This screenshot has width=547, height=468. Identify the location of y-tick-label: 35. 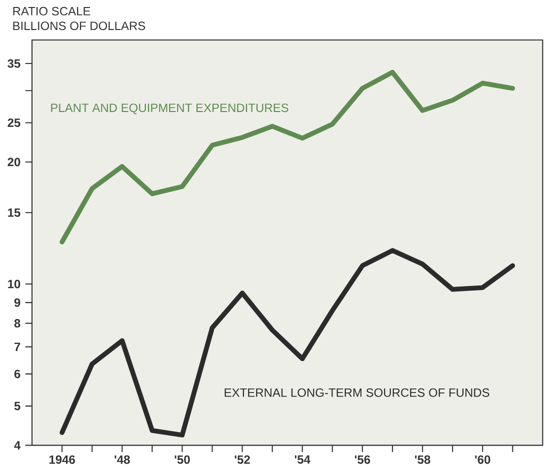
(14, 63).